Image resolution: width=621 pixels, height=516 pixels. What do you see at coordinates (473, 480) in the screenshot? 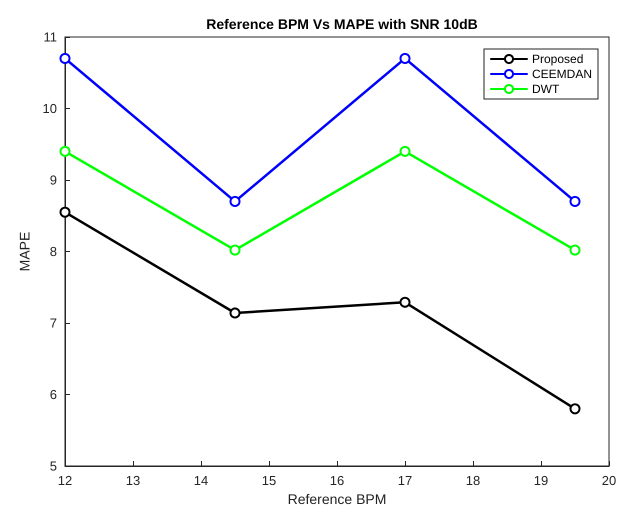
I see `x-tick-label: 18` at bounding box center [473, 480].